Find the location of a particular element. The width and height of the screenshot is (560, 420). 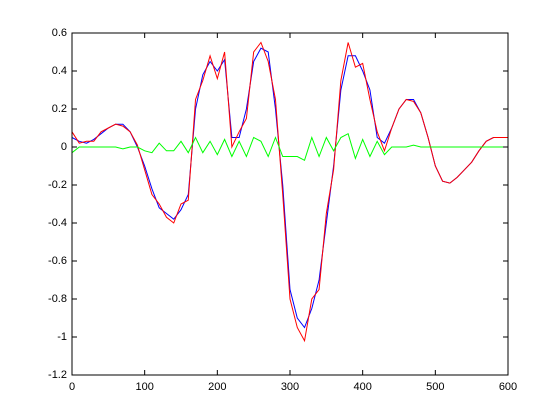

x-tick-label: 600 is located at coordinates (508, 387).